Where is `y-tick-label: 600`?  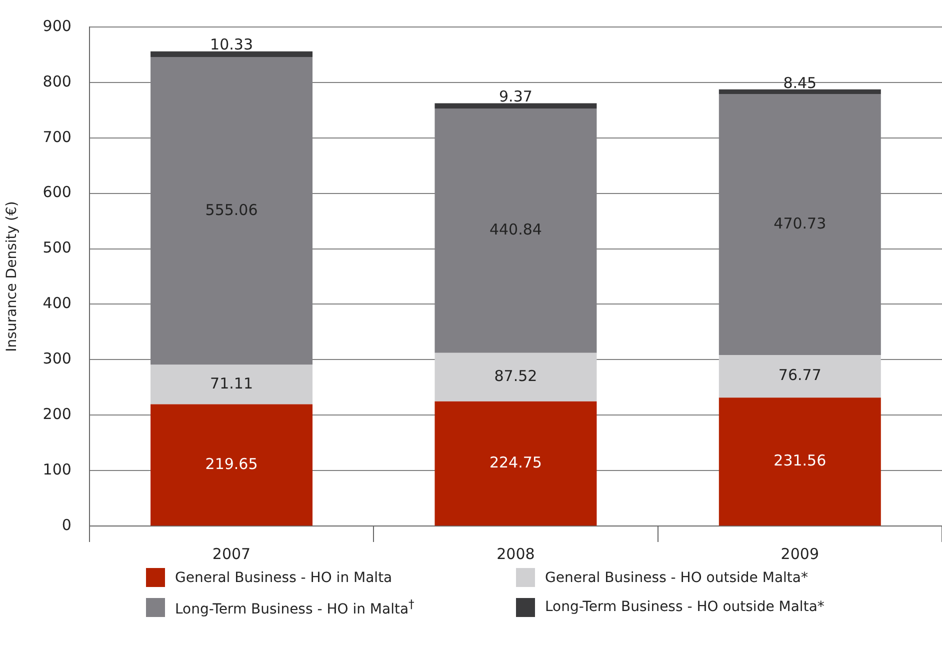
y-tick-label: 600 is located at coordinates (57, 192).